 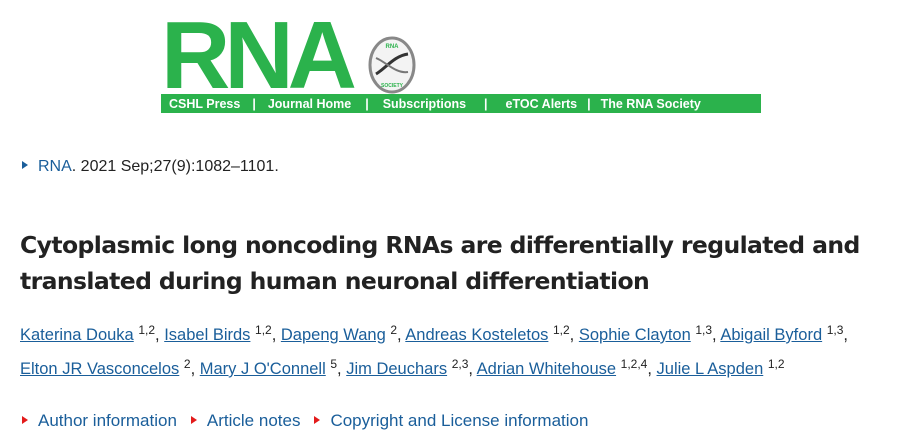 What do you see at coordinates (546, 369) in the screenshot?
I see `author-link: Adrian Whitehouse` at bounding box center [546, 369].